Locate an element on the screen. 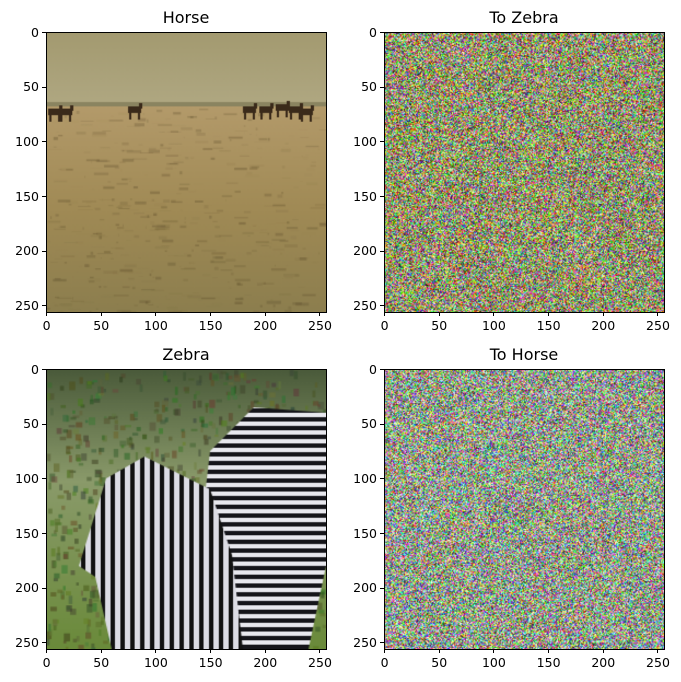 Image resolution: width=681 pixels, height=682 pixels. axes-title: To Zebra is located at coordinates (524, 17).